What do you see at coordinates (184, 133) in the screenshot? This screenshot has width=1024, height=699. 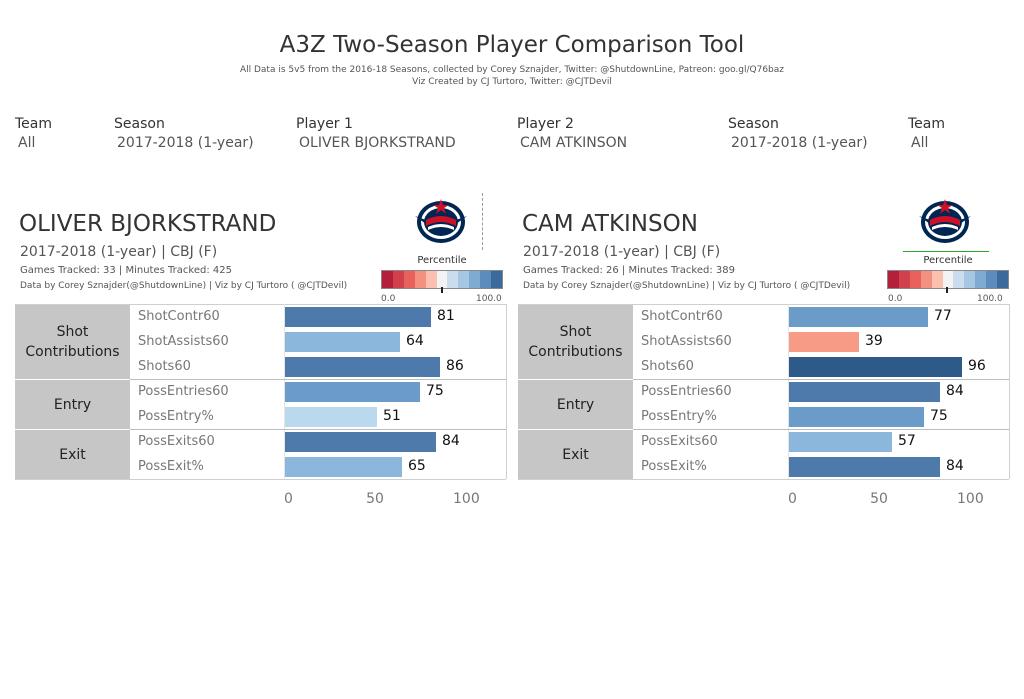 I see `filter-season-1: Season 2017-2018 (1-year)` at bounding box center [184, 133].